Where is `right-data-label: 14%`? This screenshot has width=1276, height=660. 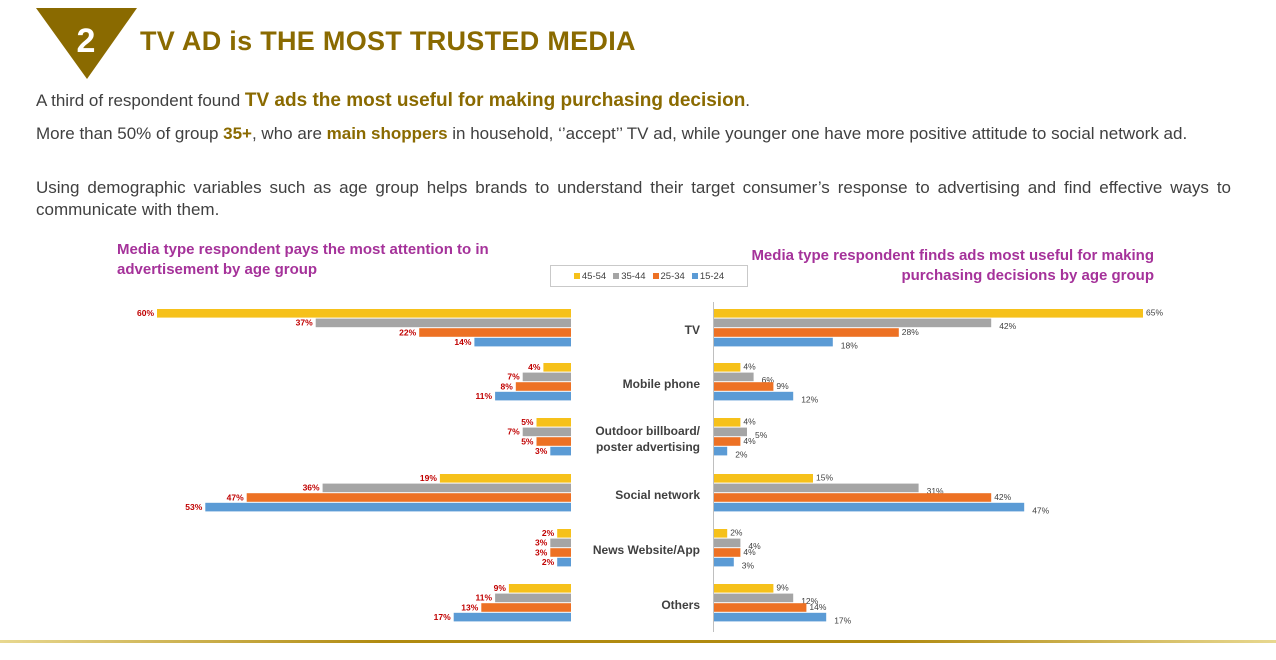 right-data-label: 14% is located at coordinates (817, 607).